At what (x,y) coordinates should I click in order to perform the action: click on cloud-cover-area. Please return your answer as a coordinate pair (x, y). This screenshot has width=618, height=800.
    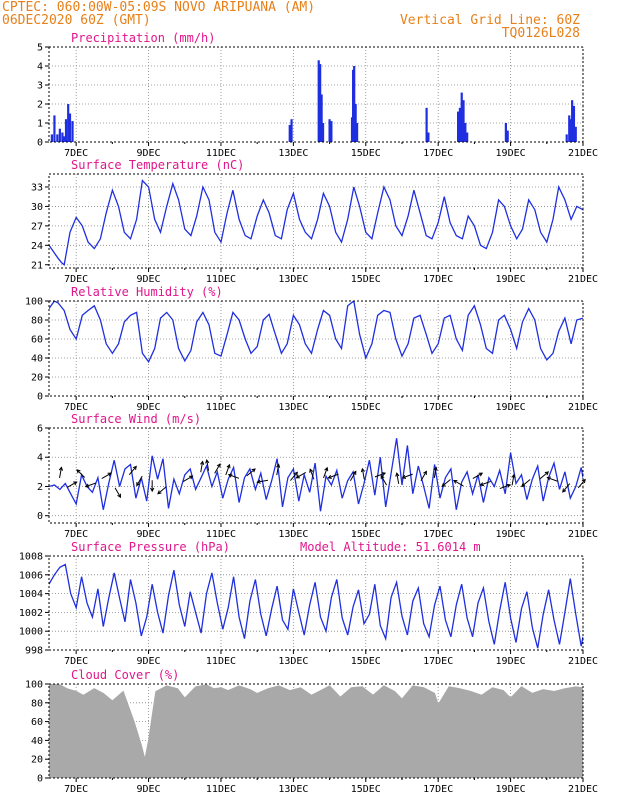
    Looking at the image, I should click on (316, 731).